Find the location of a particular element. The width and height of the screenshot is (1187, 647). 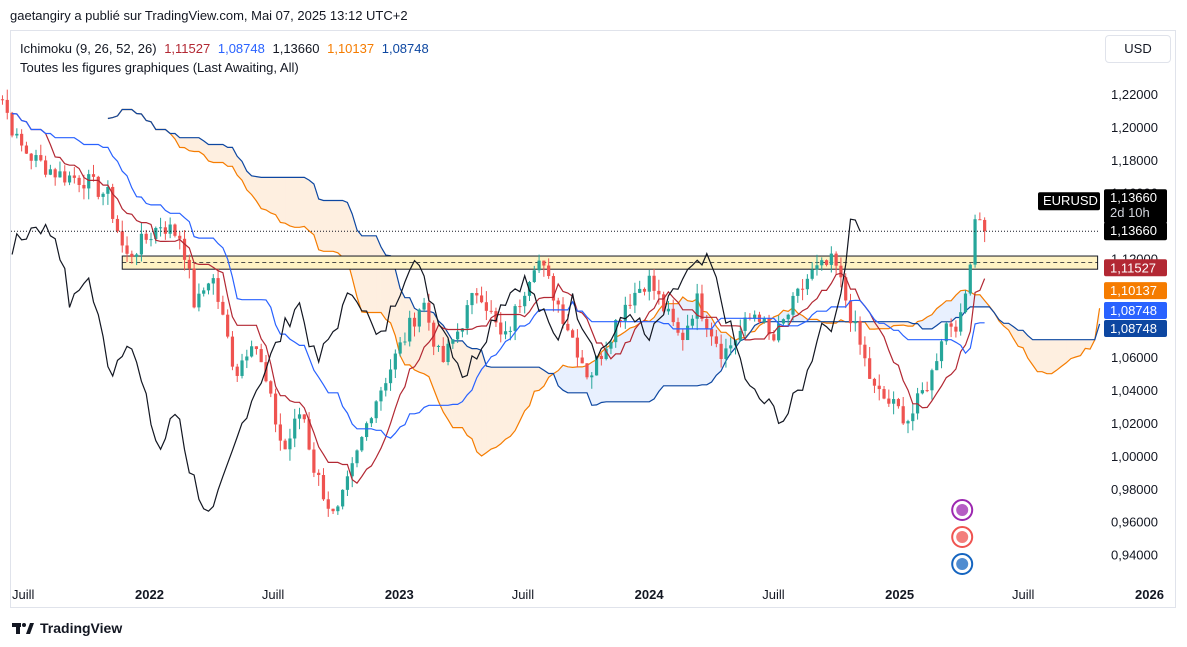

y-tick-label: 1,00000 is located at coordinates (1134, 456).